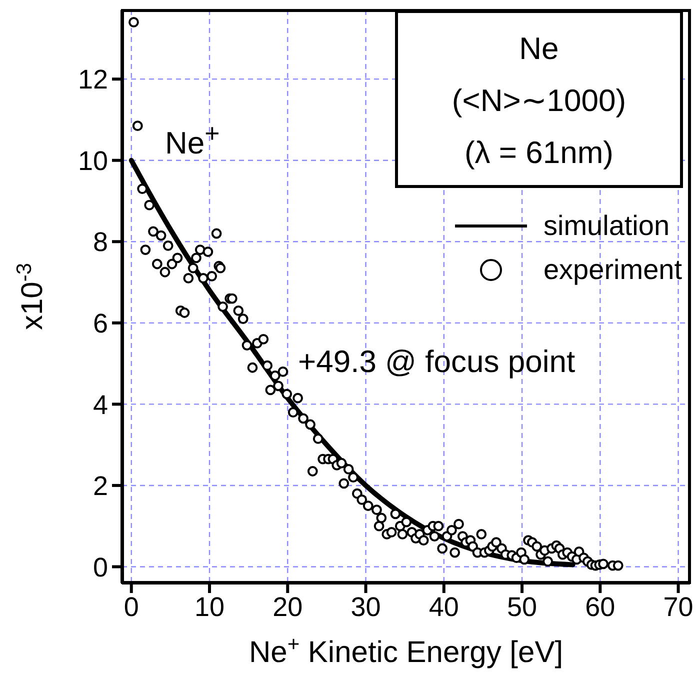 The width and height of the screenshot is (700, 686). What do you see at coordinates (606, 226) in the screenshot?
I see `legend-label: simulation` at bounding box center [606, 226].